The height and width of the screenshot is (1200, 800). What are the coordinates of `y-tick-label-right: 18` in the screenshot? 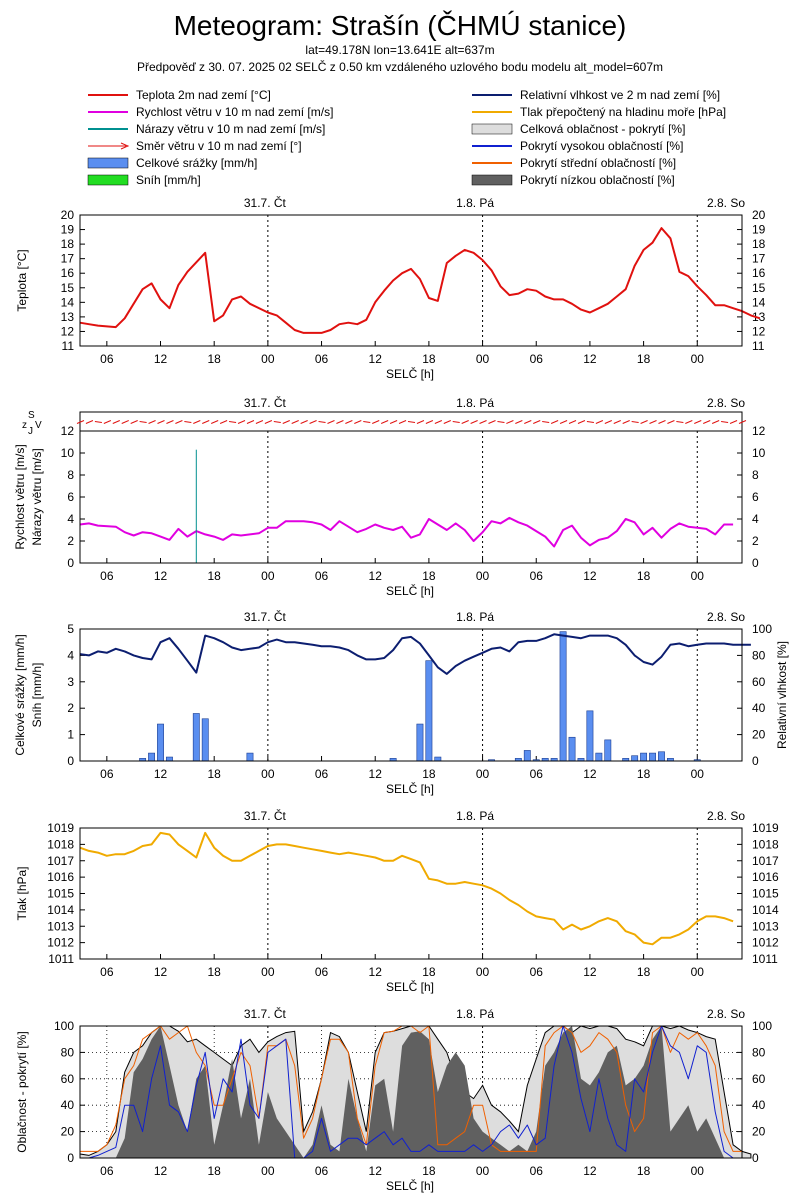 It's located at (759, 244).